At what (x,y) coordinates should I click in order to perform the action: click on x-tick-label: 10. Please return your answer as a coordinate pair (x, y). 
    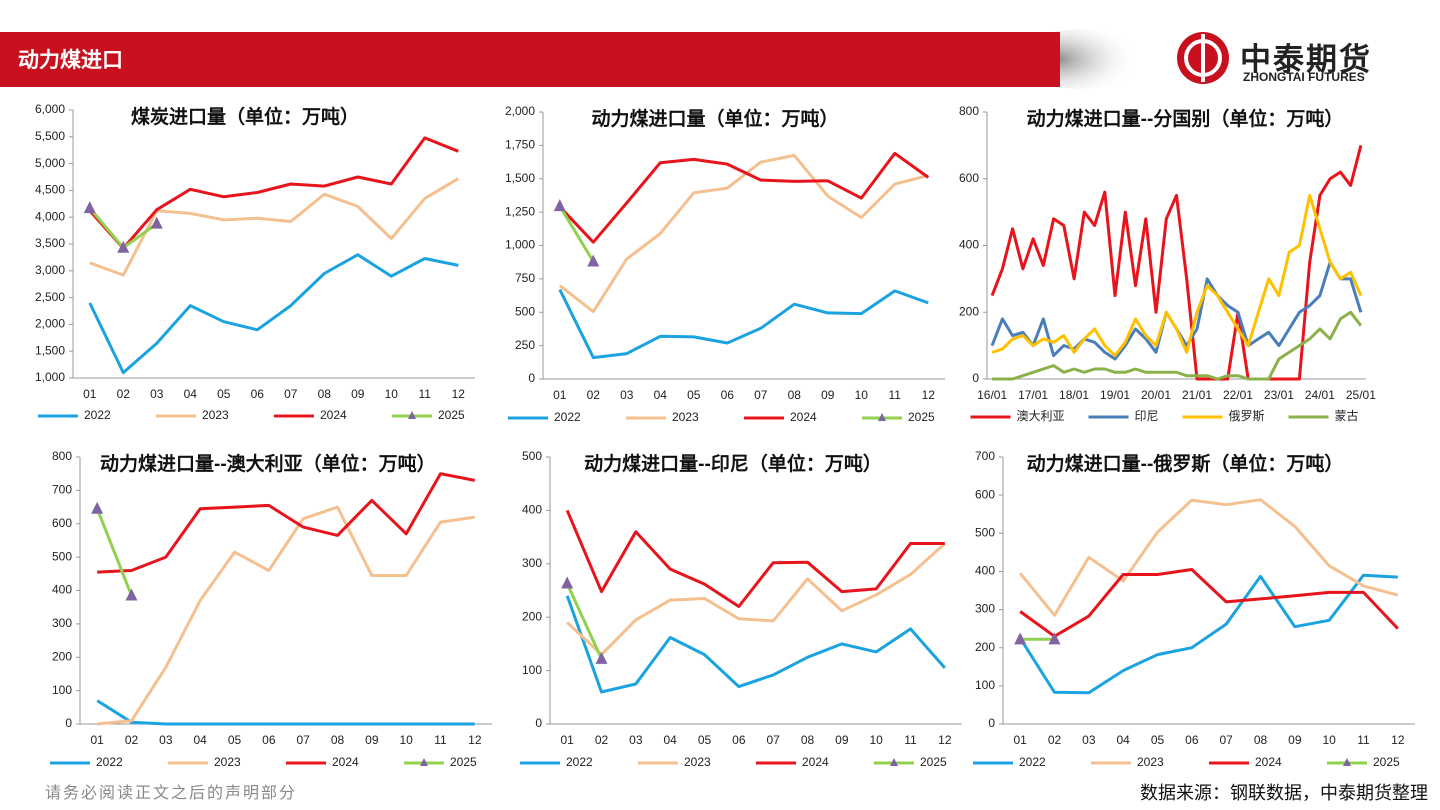
    Looking at the image, I should click on (876, 740).